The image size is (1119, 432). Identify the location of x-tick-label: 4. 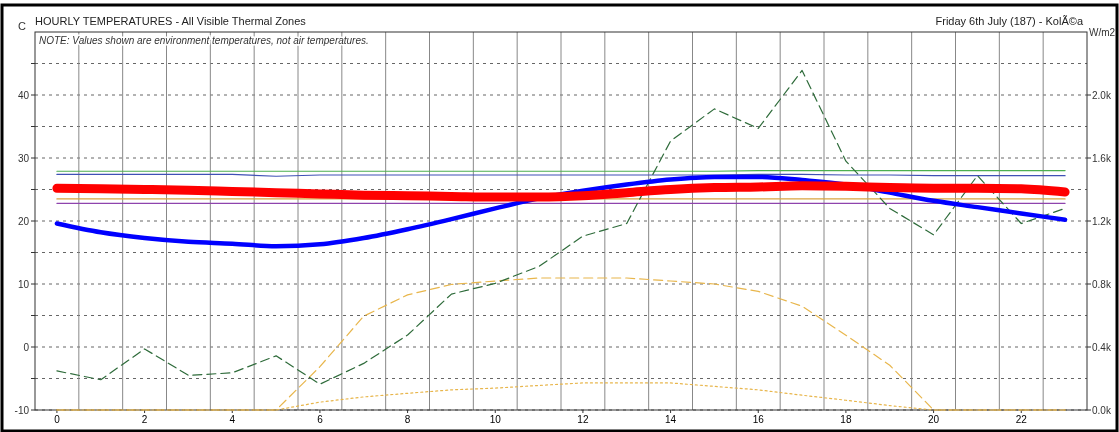
(232, 419).